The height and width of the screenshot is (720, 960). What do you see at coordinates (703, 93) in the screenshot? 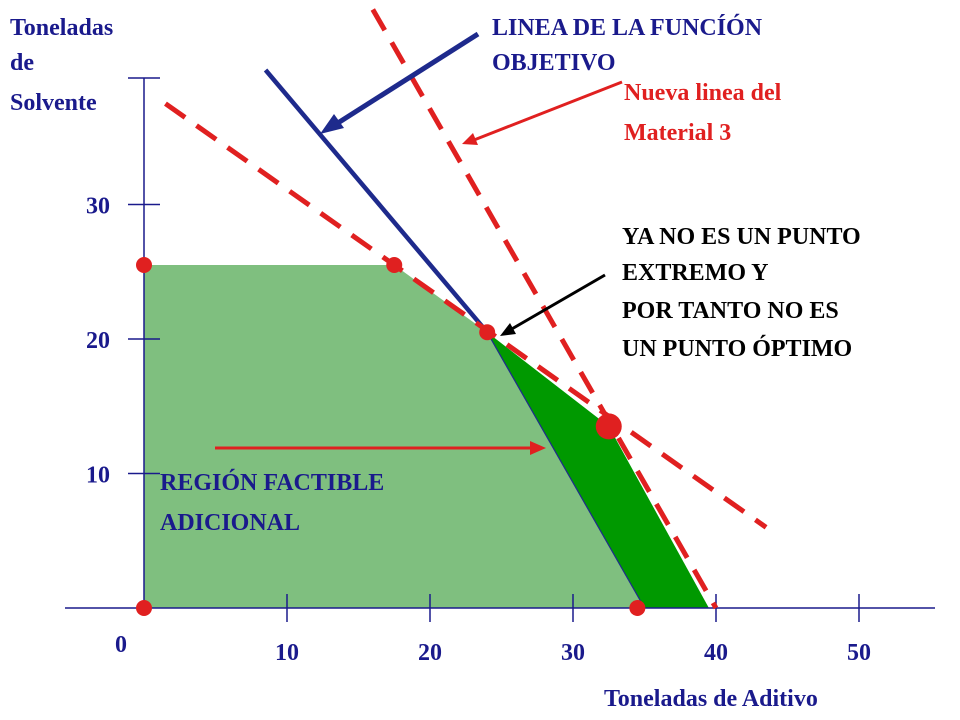
I see `new-line-annotation-1: Nueva linea del` at bounding box center [703, 93].